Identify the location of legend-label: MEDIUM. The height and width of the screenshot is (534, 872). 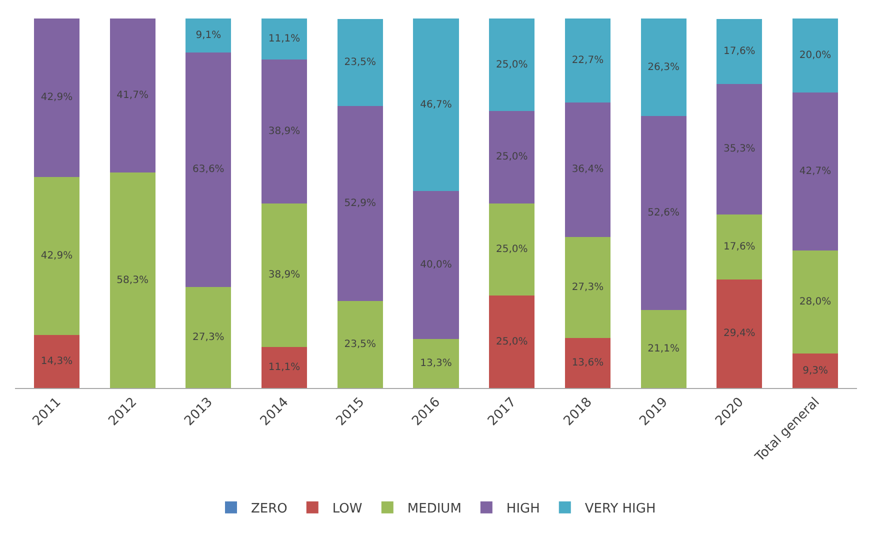
(434, 508).